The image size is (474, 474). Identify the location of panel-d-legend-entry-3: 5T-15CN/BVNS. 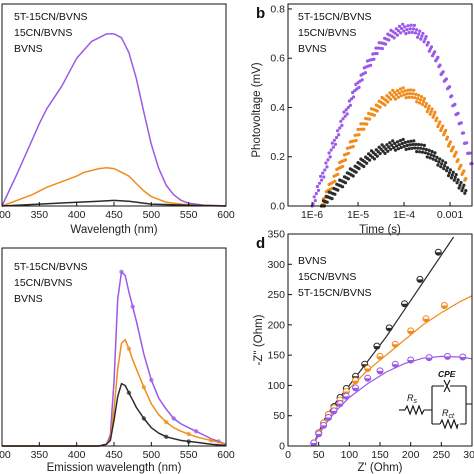
(335, 293).